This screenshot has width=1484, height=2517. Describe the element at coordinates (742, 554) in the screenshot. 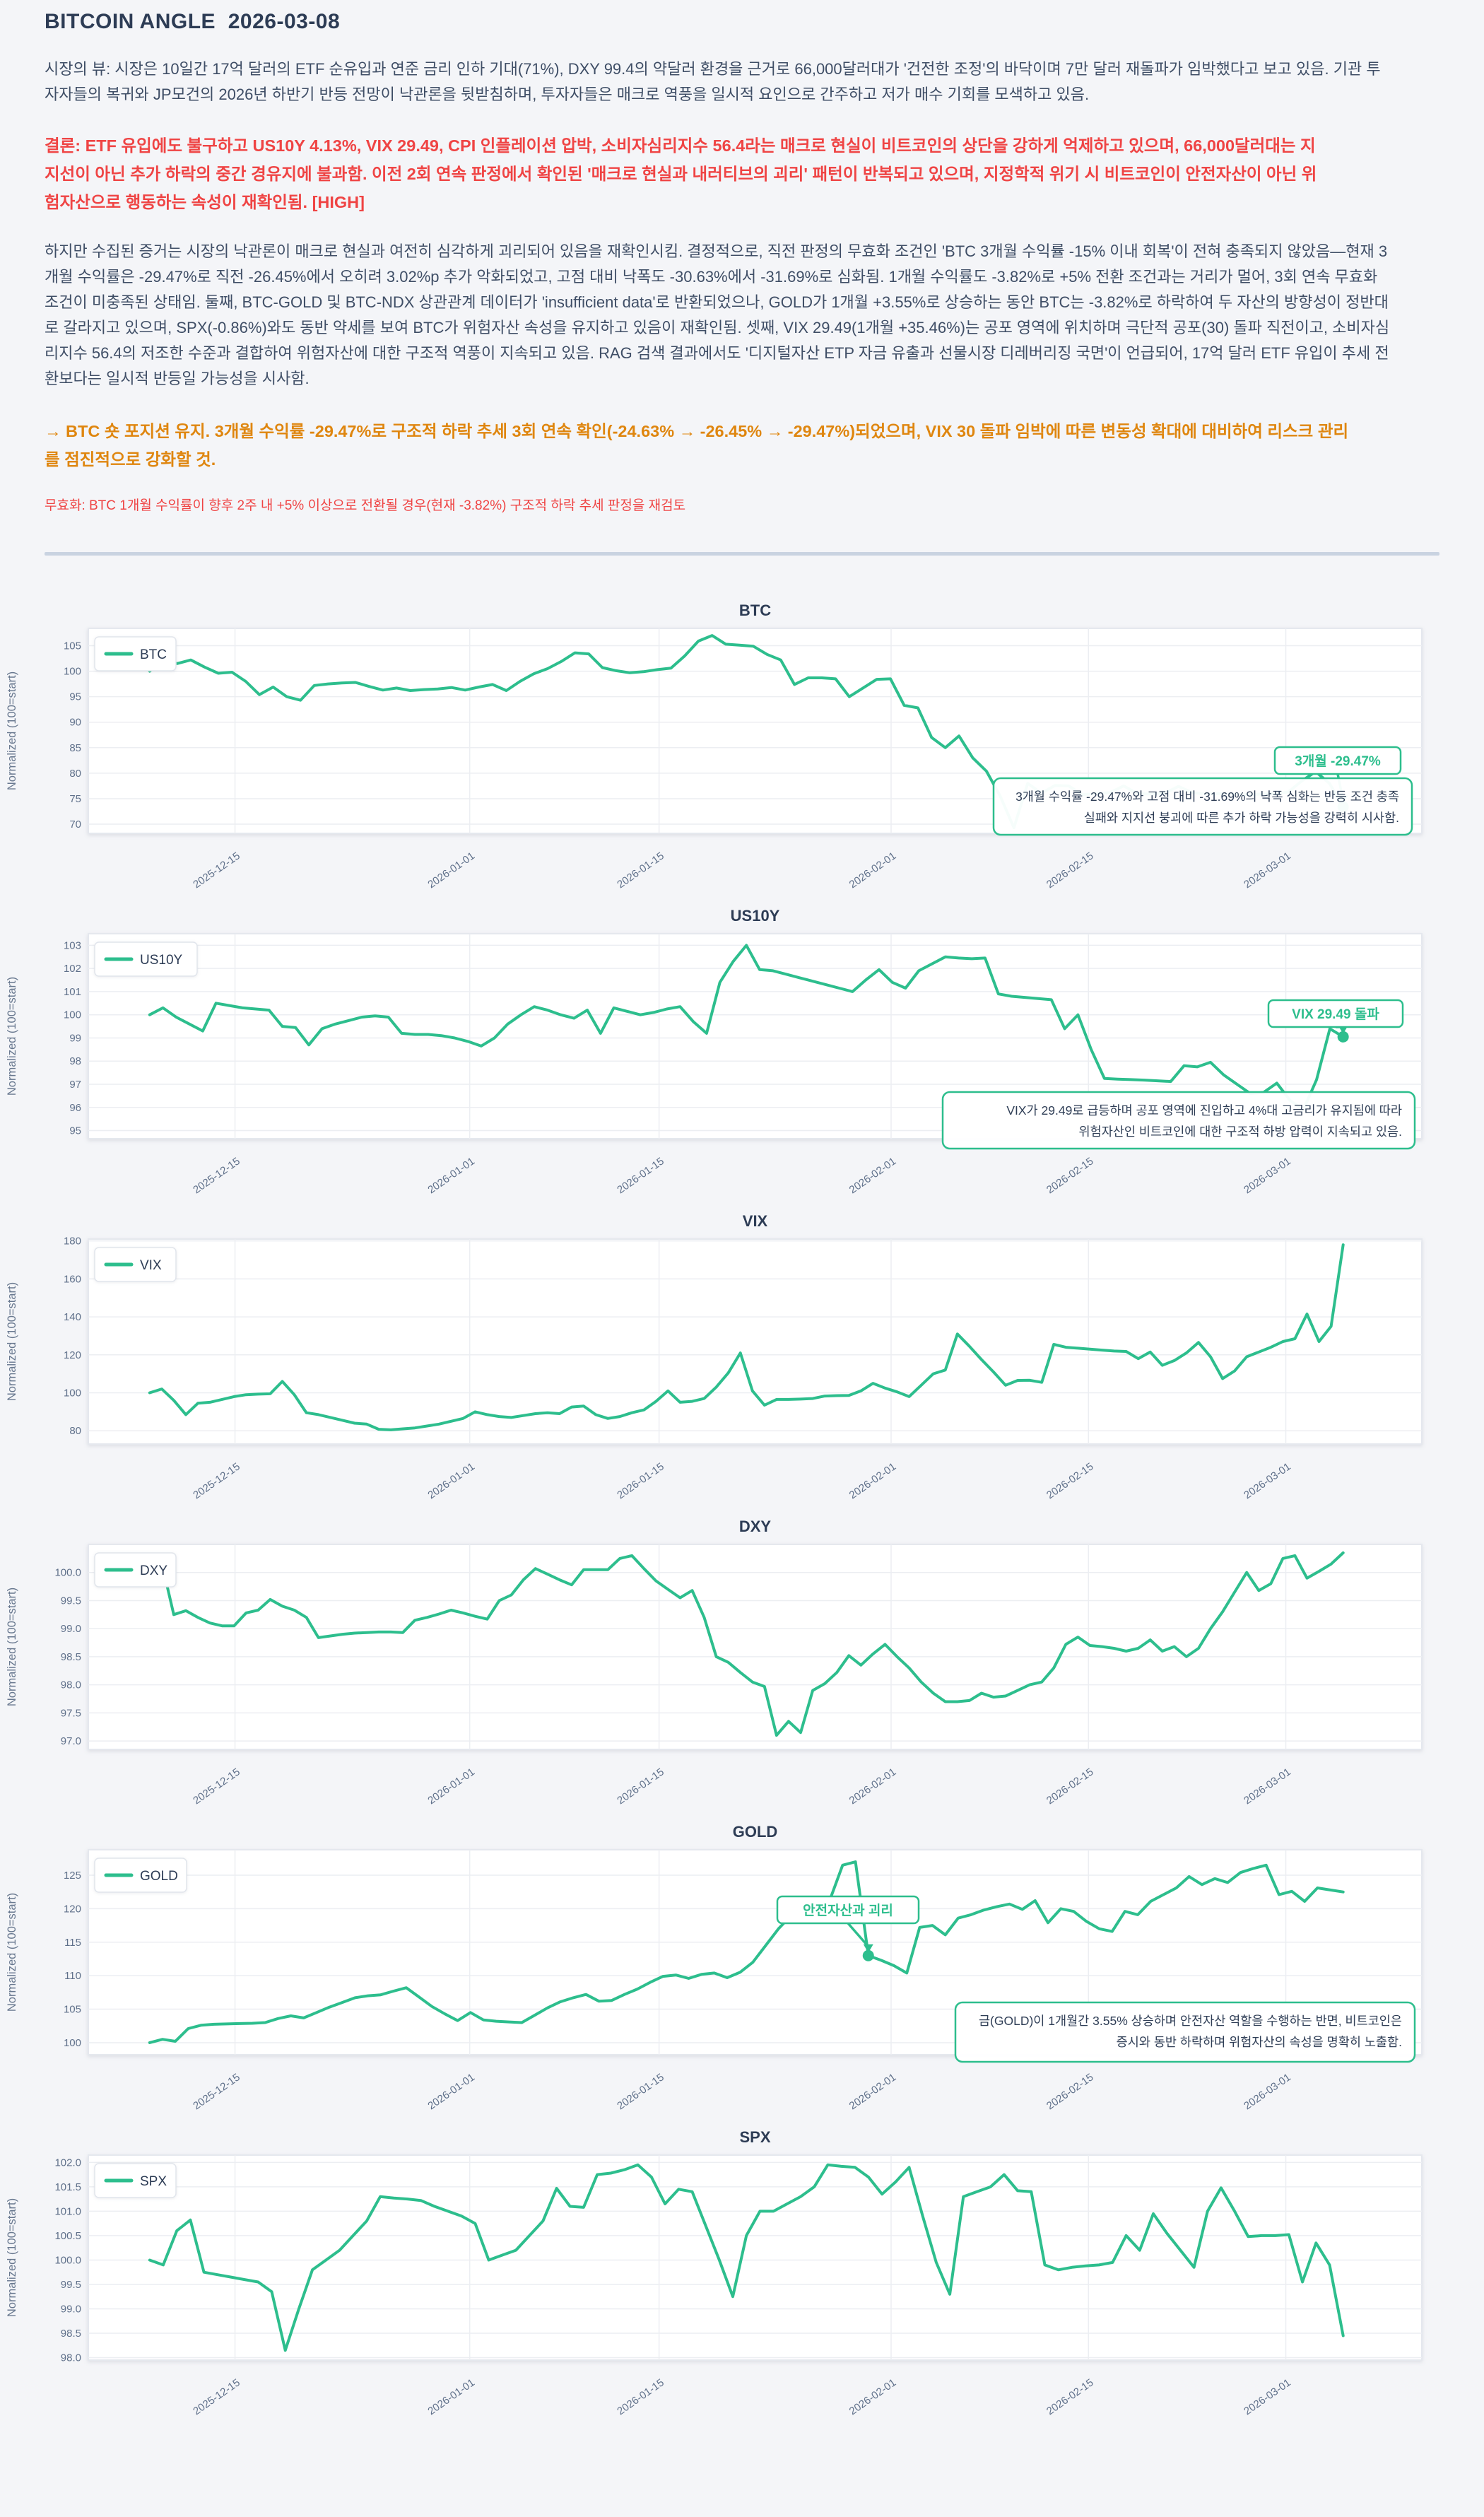

I see `section-divider` at that location.